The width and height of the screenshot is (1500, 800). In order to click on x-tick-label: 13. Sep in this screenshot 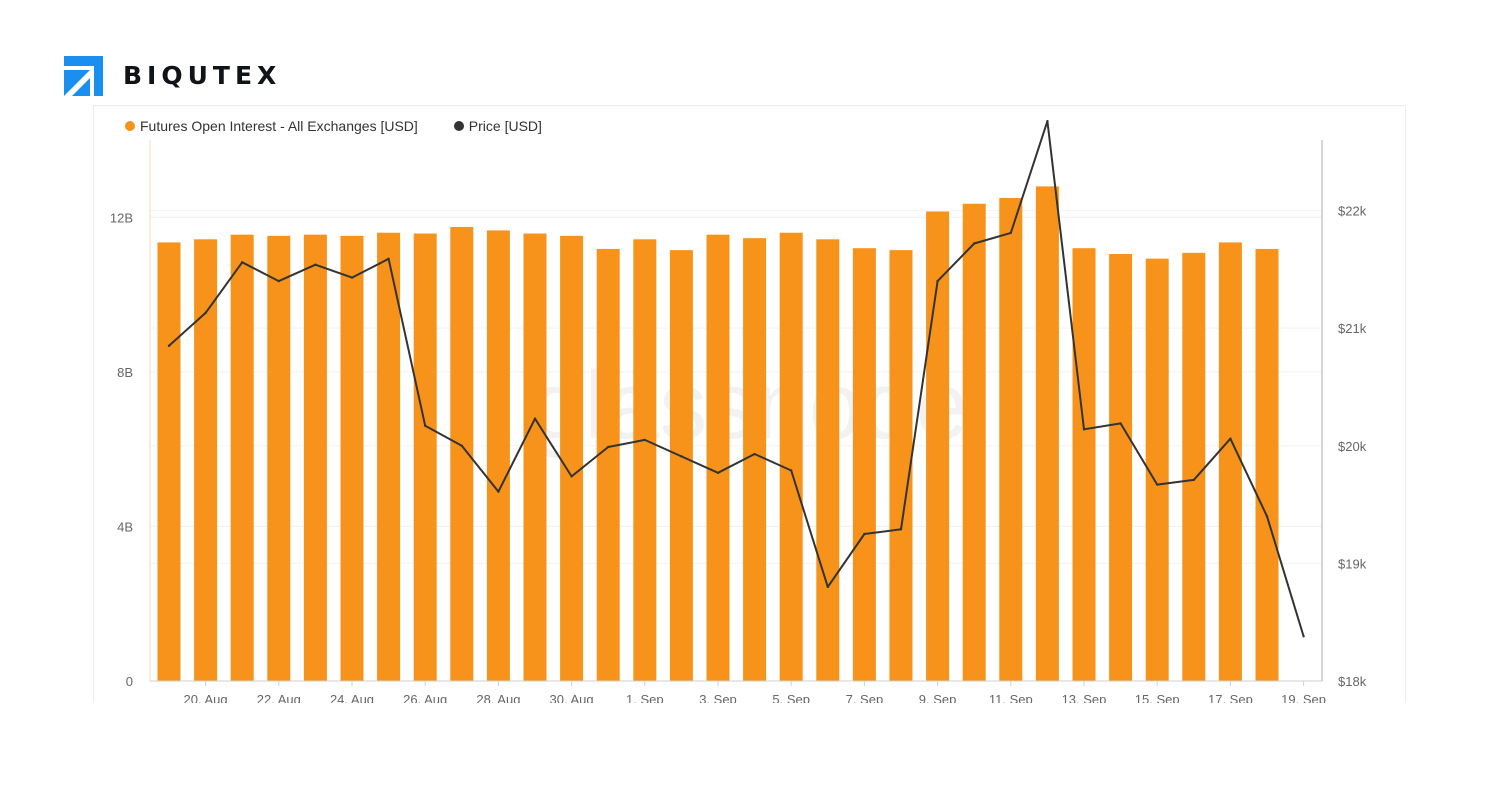, I will do `click(1084, 699)`.